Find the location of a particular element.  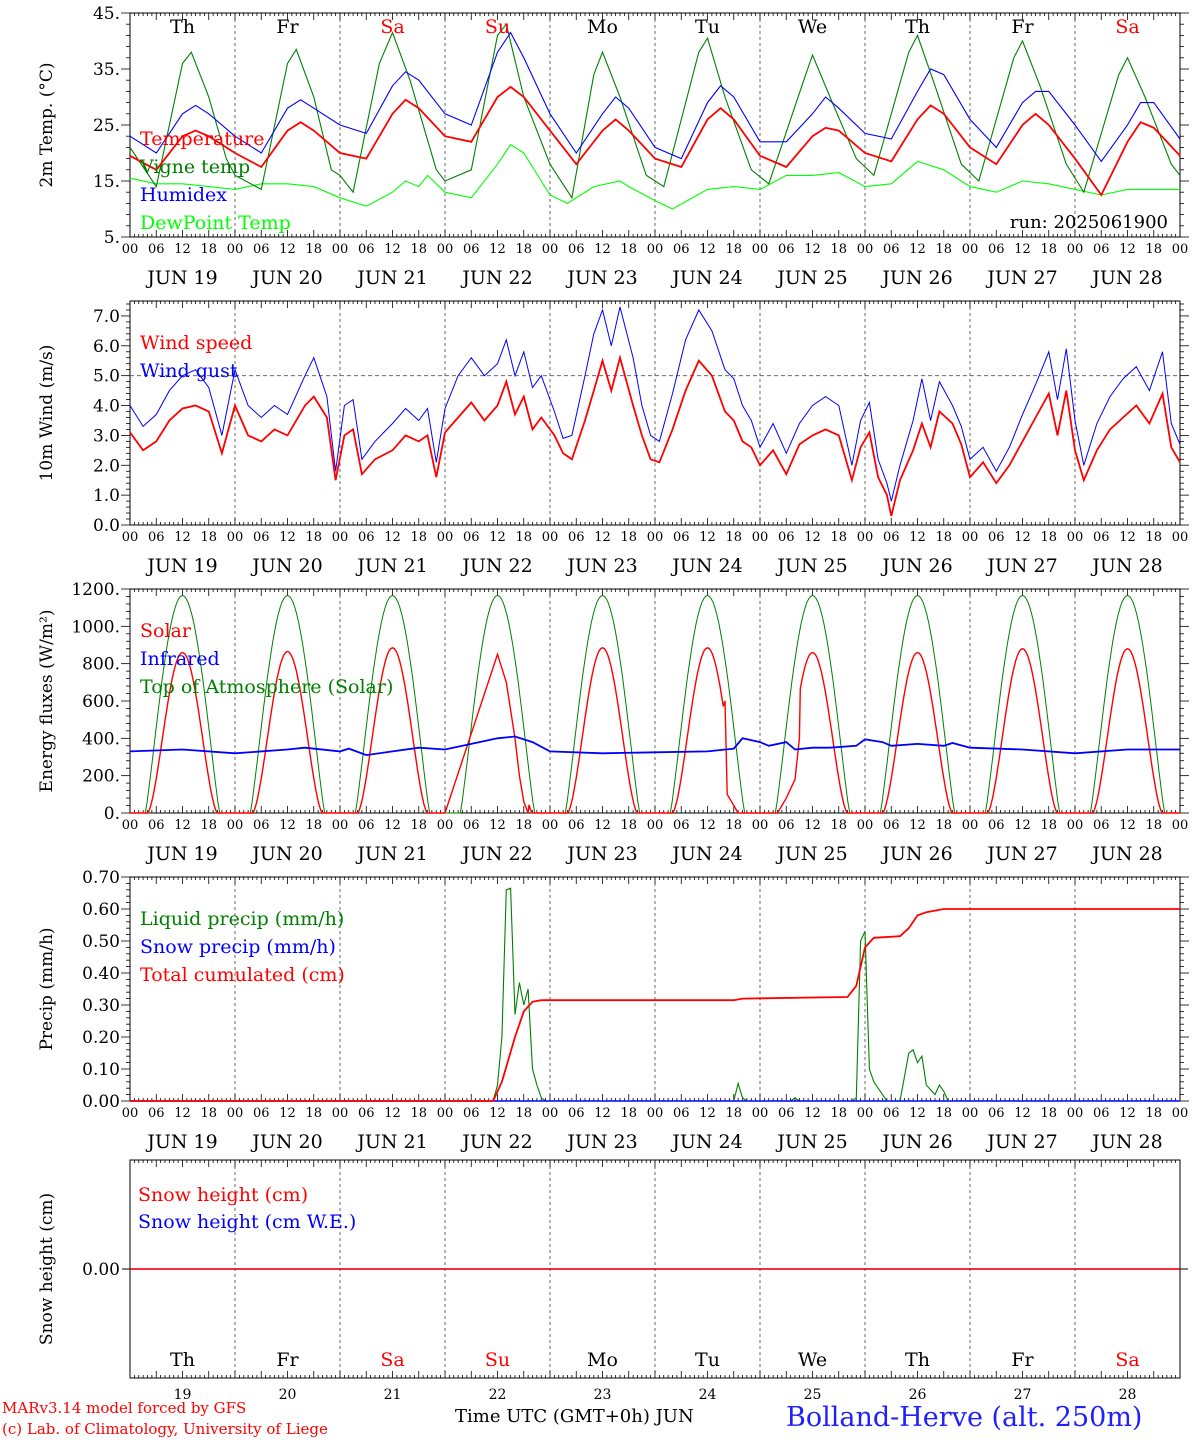

y-axis-label: 10m Wind (m/s) is located at coordinates (47, 413).